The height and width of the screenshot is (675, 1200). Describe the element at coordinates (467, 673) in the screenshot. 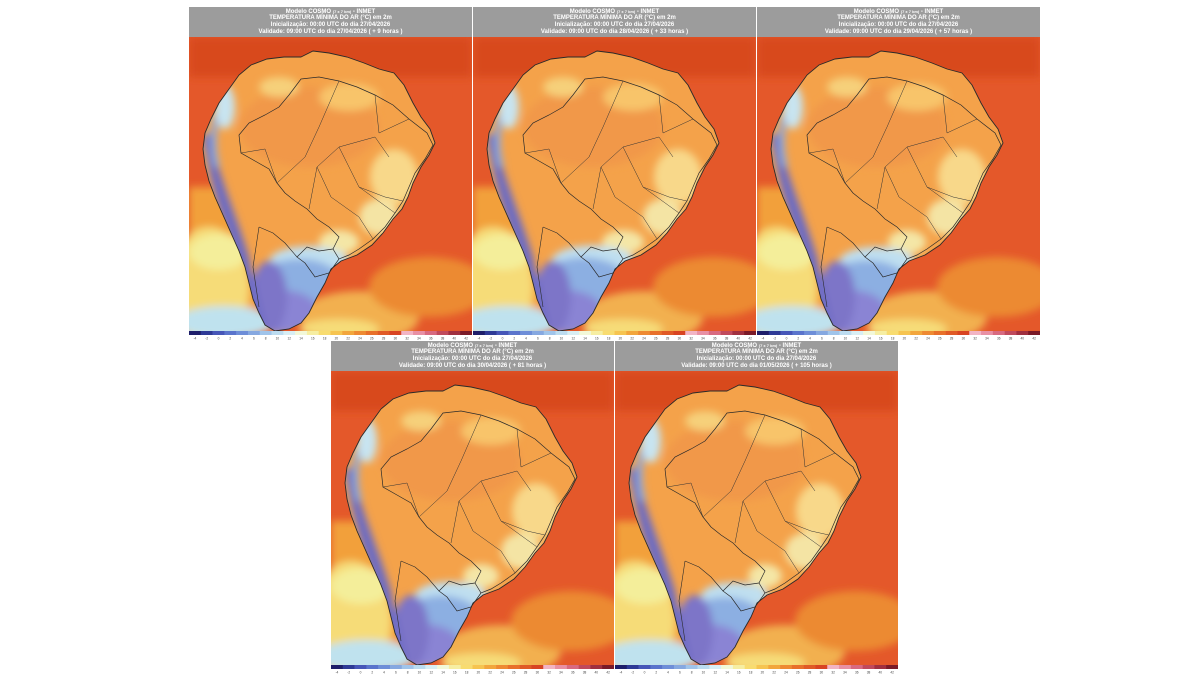

I see `colorbar-tick-label: 18` at that location.